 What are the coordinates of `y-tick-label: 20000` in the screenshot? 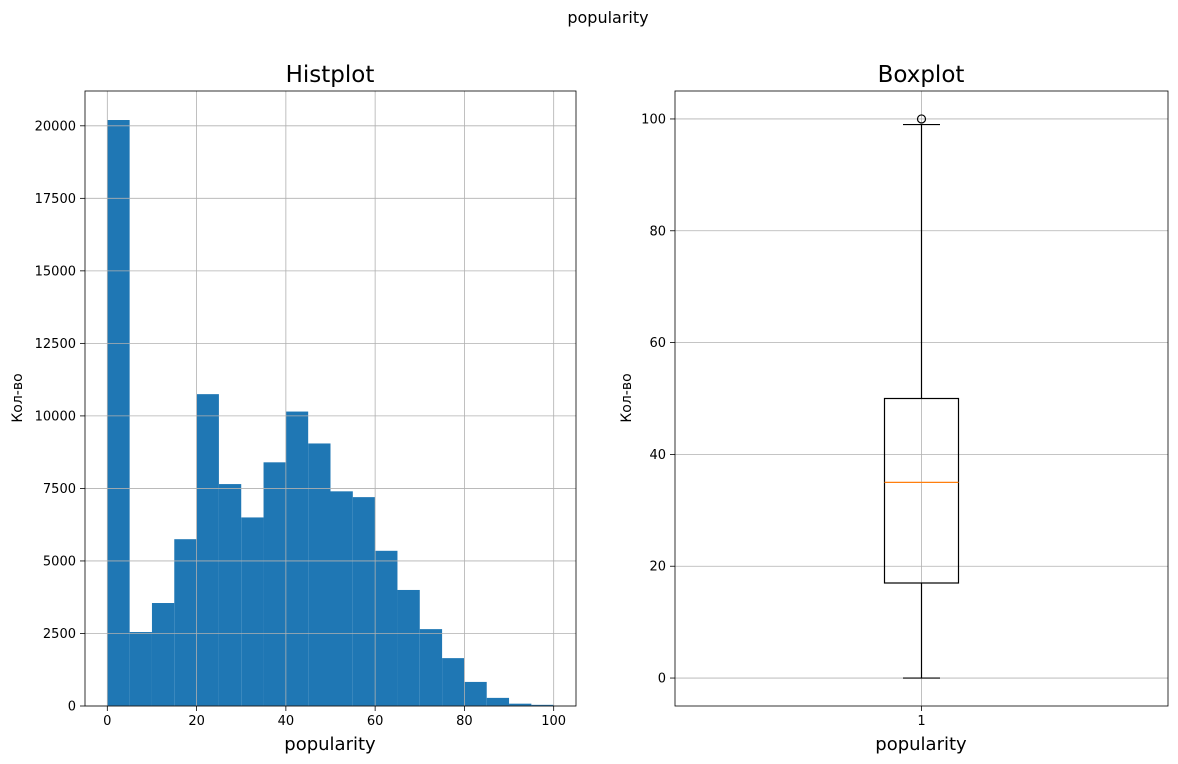 It's located at (55, 126).